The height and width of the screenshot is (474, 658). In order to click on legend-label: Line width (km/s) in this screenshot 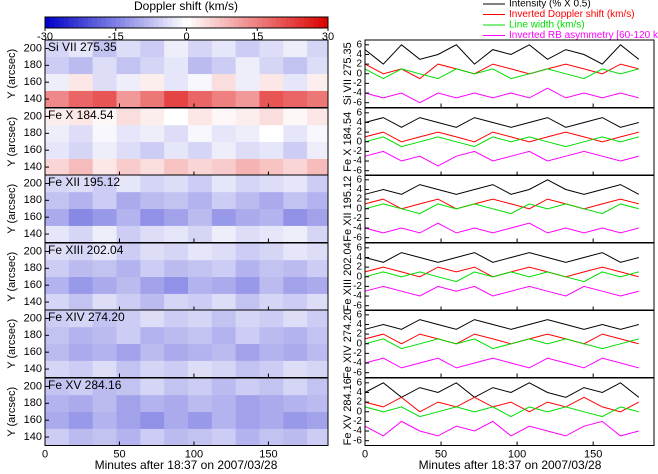, I will do `click(547, 25)`.